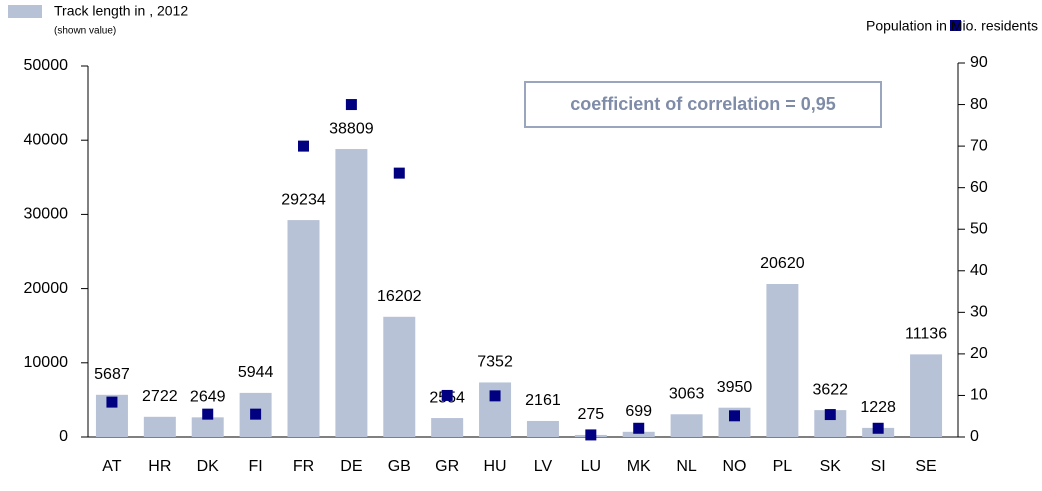  Describe the element at coordinates (974, 436) in the screenshot. I see `y2-tick-label: 0` at that location.